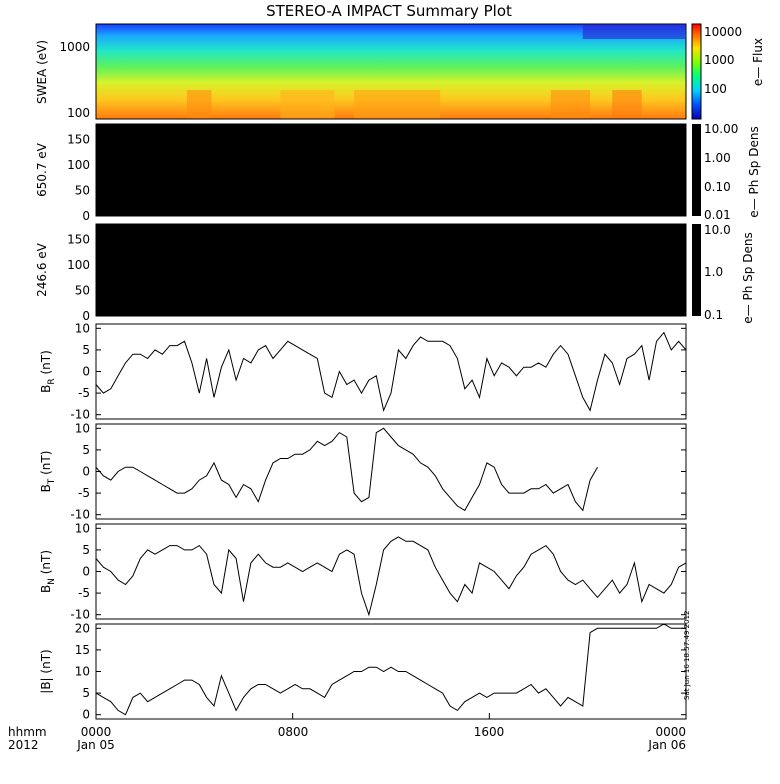 The image size is (780, 784). I want to click on generation-timestamp: Sat Jun 16 18:57:49 2012, so click(687, 655).